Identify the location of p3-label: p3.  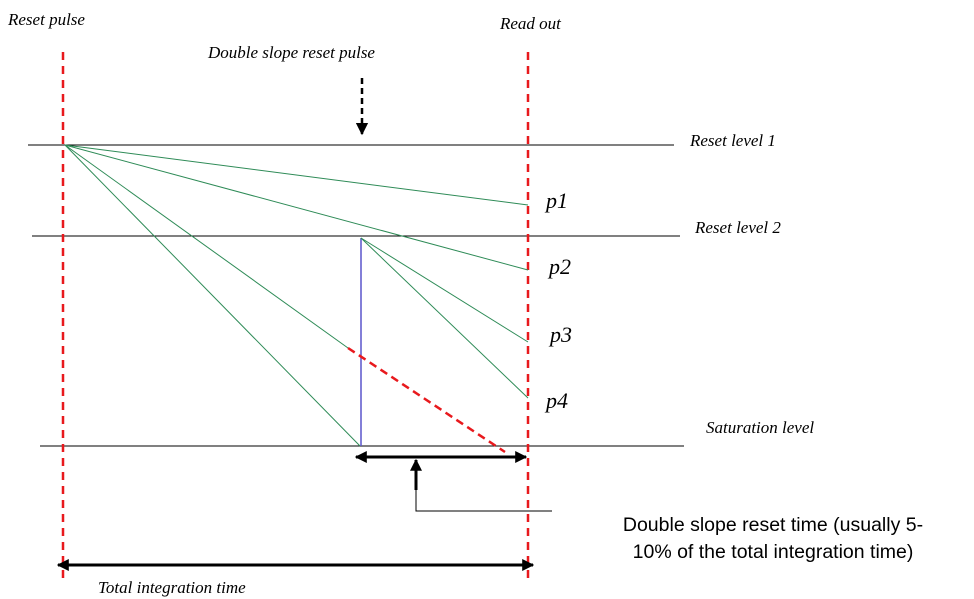
(561, 334).